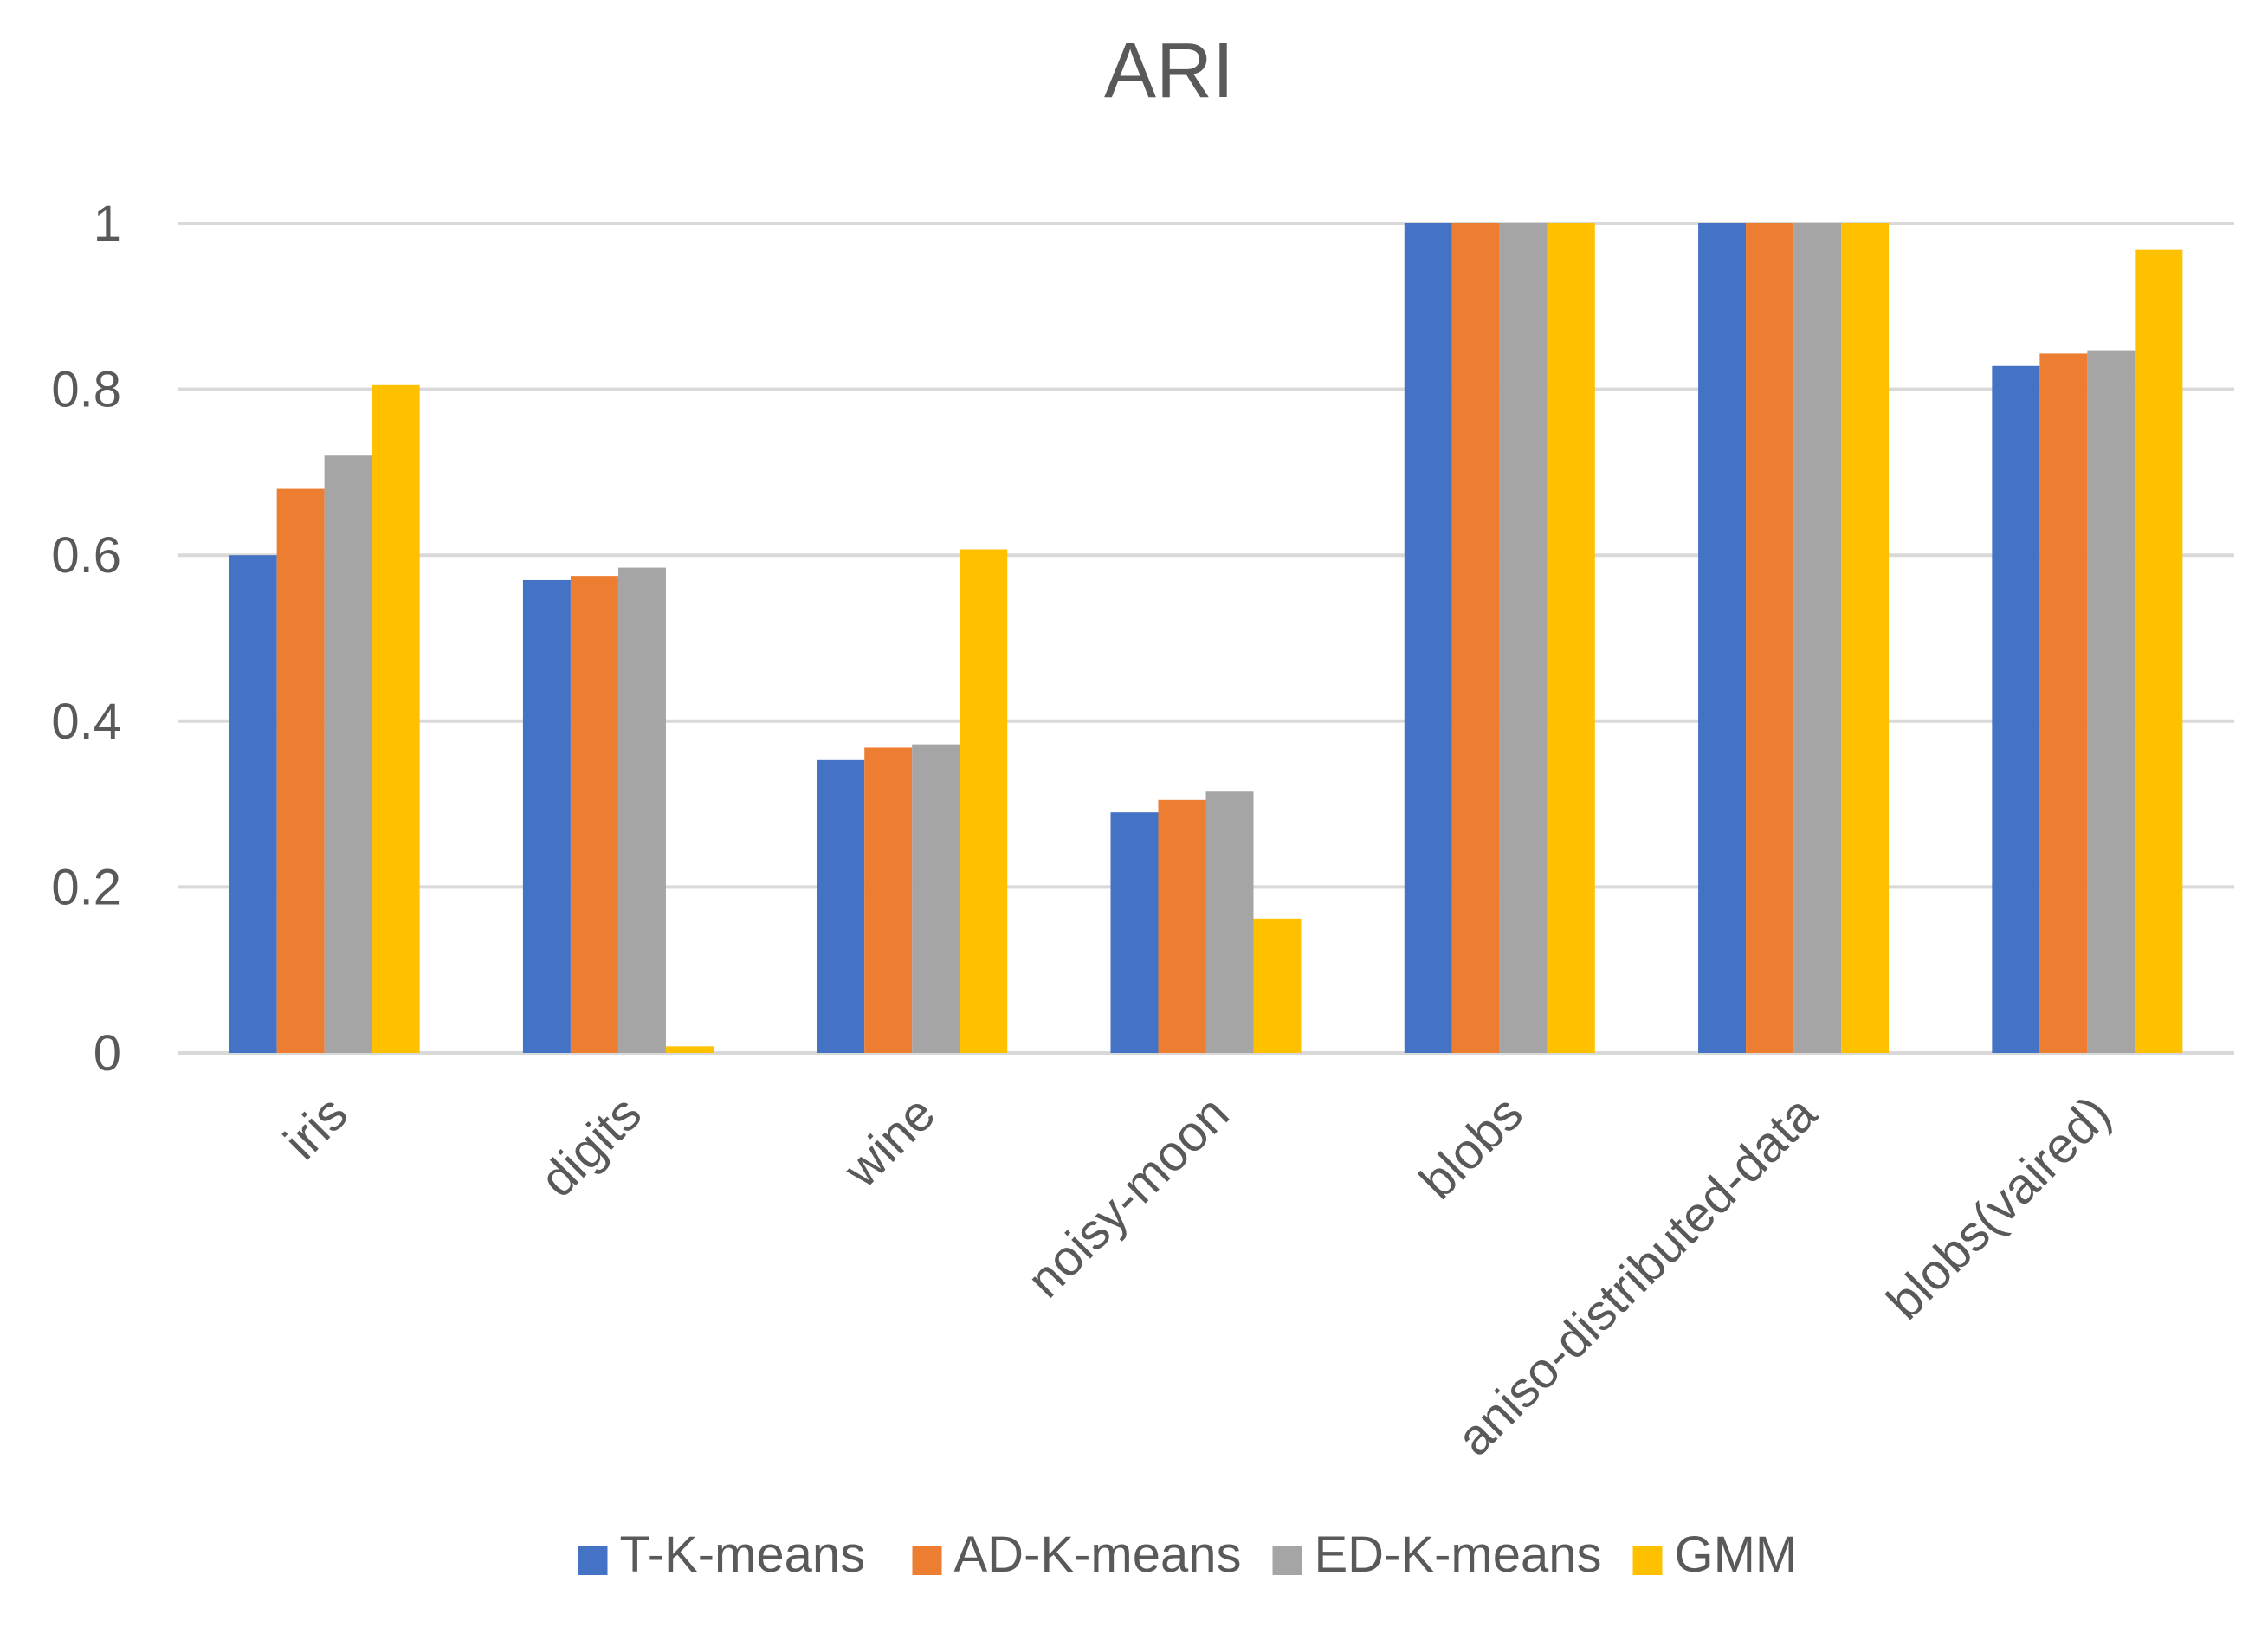 The image size is (2268, 1627). Describe the element at coordinates (1098, 1555) in the screenshot. I see `legend-label: AD-K-means` at that location.